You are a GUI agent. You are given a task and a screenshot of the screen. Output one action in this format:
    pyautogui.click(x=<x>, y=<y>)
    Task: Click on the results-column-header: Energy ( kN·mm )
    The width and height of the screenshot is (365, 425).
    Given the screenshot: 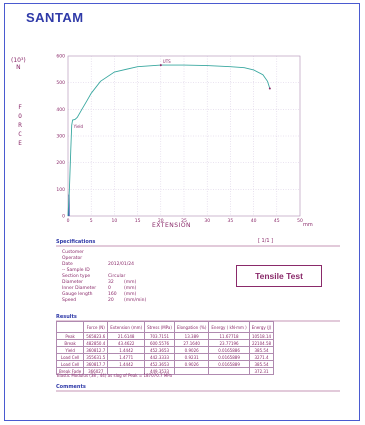 What is the action you would take?
    pyautogui.click(x=229, y=327)
    